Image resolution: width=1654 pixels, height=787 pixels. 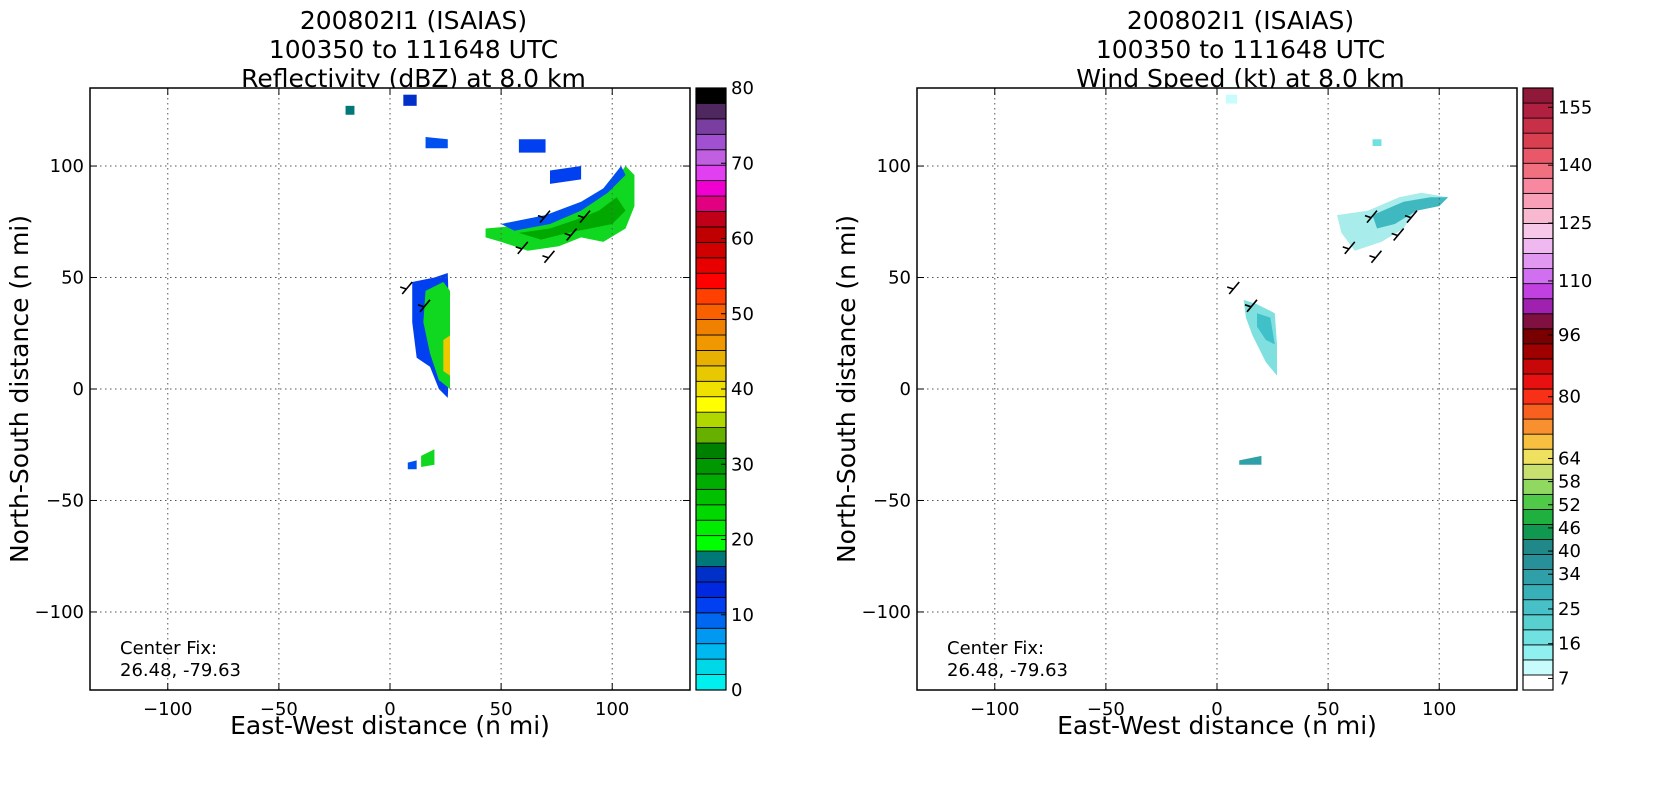 I want to click on wind-barbs, so click(x=1322, y=261).